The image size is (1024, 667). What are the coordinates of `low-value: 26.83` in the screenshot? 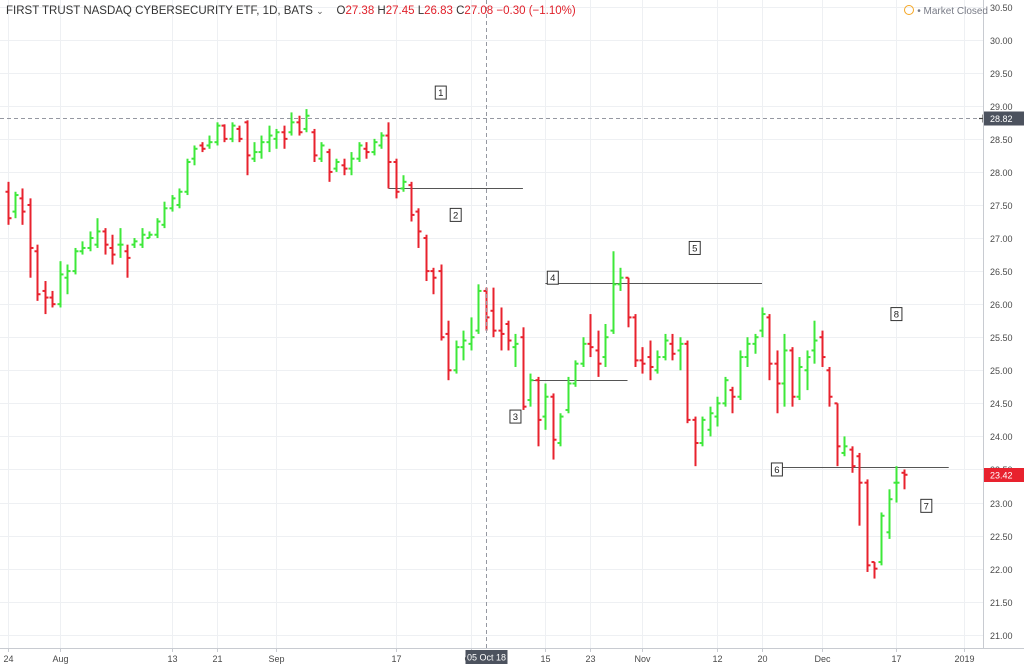 It's located at (438, 11).